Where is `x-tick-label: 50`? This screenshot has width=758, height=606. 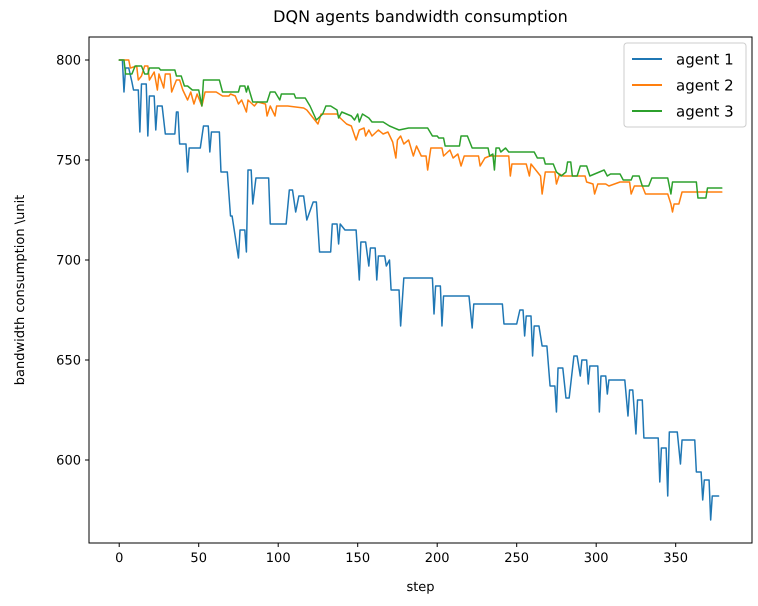 x-tick-label: 50 is located at coordinates (198, 558).